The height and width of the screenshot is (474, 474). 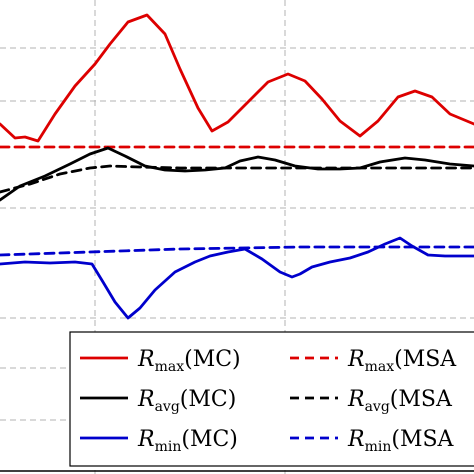 What do you see at coordinates (237, 251) in the screenshot?
I see `series-line-rmin_msa` at bounding box center [237, 251].